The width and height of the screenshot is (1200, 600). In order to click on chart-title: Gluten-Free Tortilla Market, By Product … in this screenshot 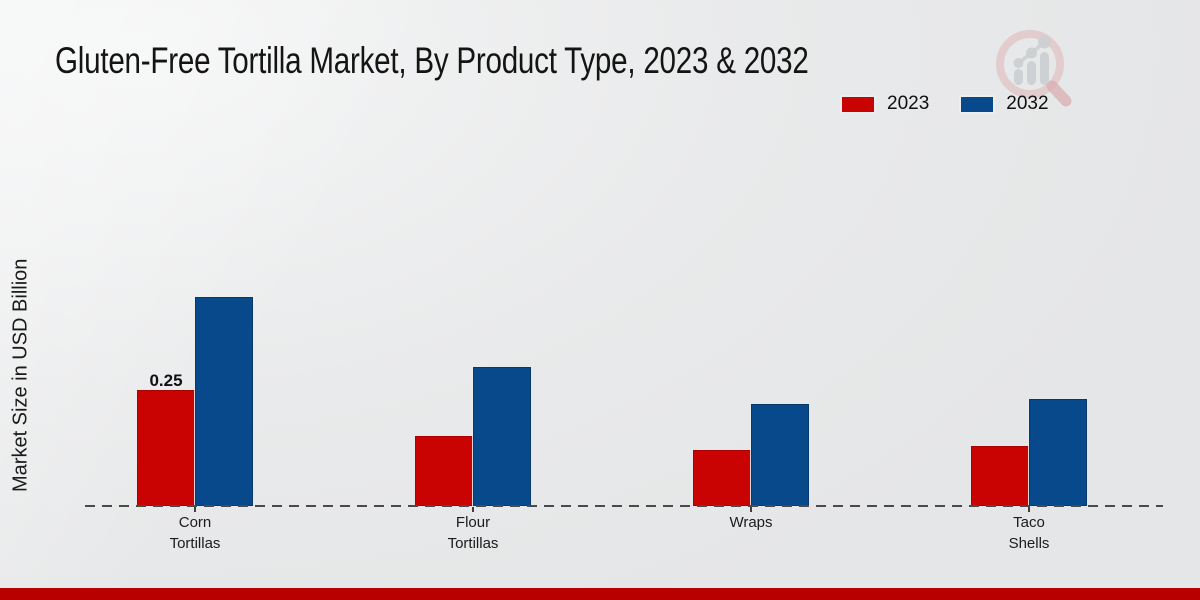, I will do `click(432, 60)`.